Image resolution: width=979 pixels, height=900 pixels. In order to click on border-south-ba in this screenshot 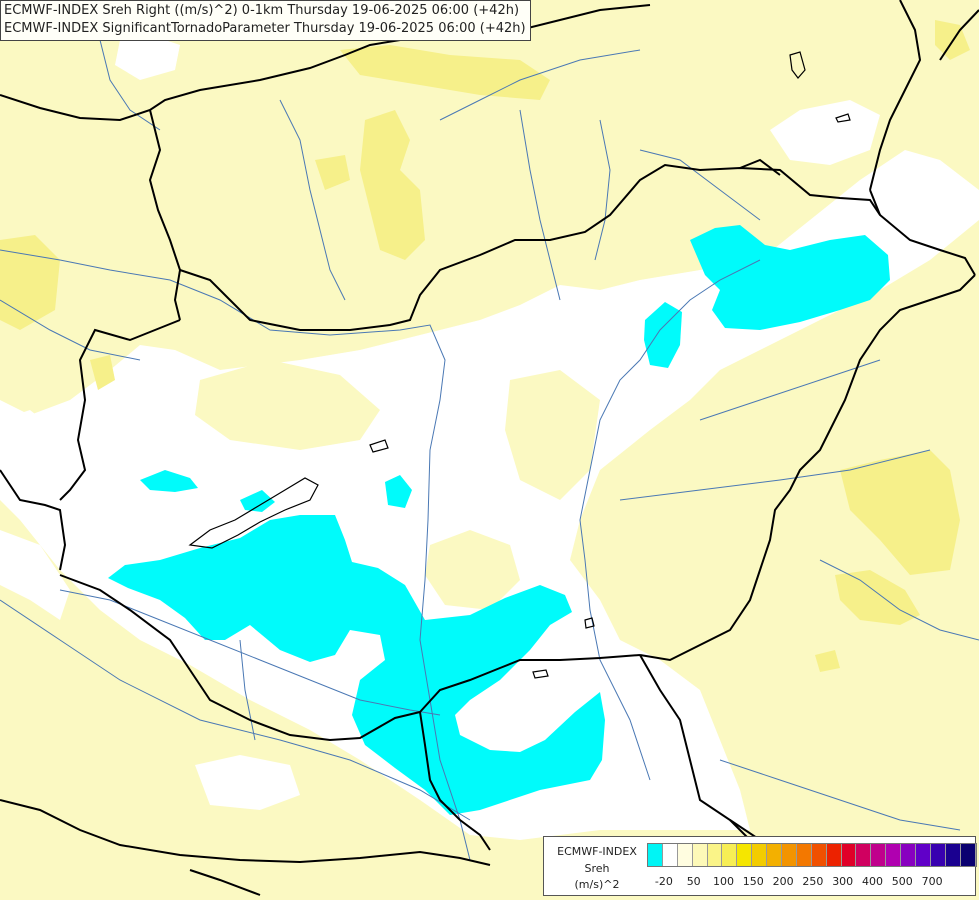, I will do `click(225, 882)`.